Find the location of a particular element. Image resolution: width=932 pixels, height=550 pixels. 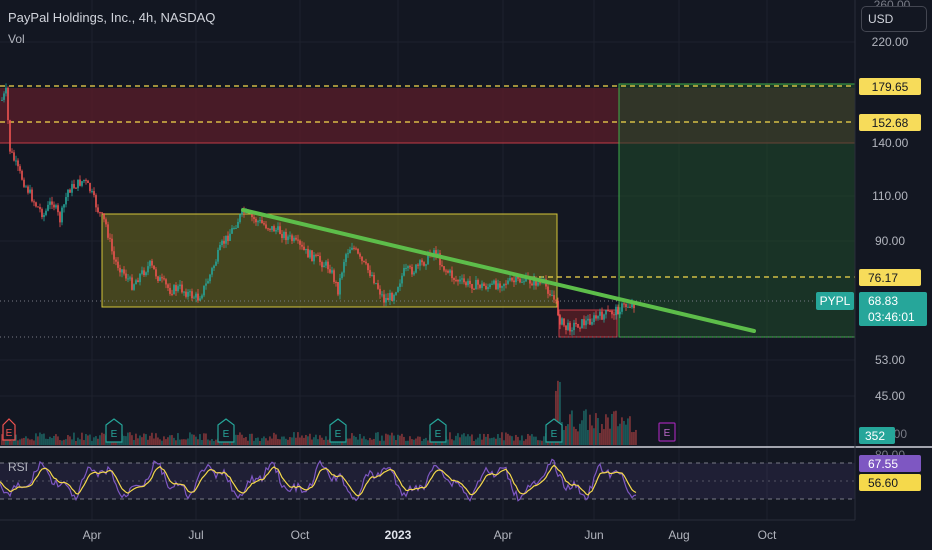

rsi-indicator-label: RSI is located at coordinates (18, 467).